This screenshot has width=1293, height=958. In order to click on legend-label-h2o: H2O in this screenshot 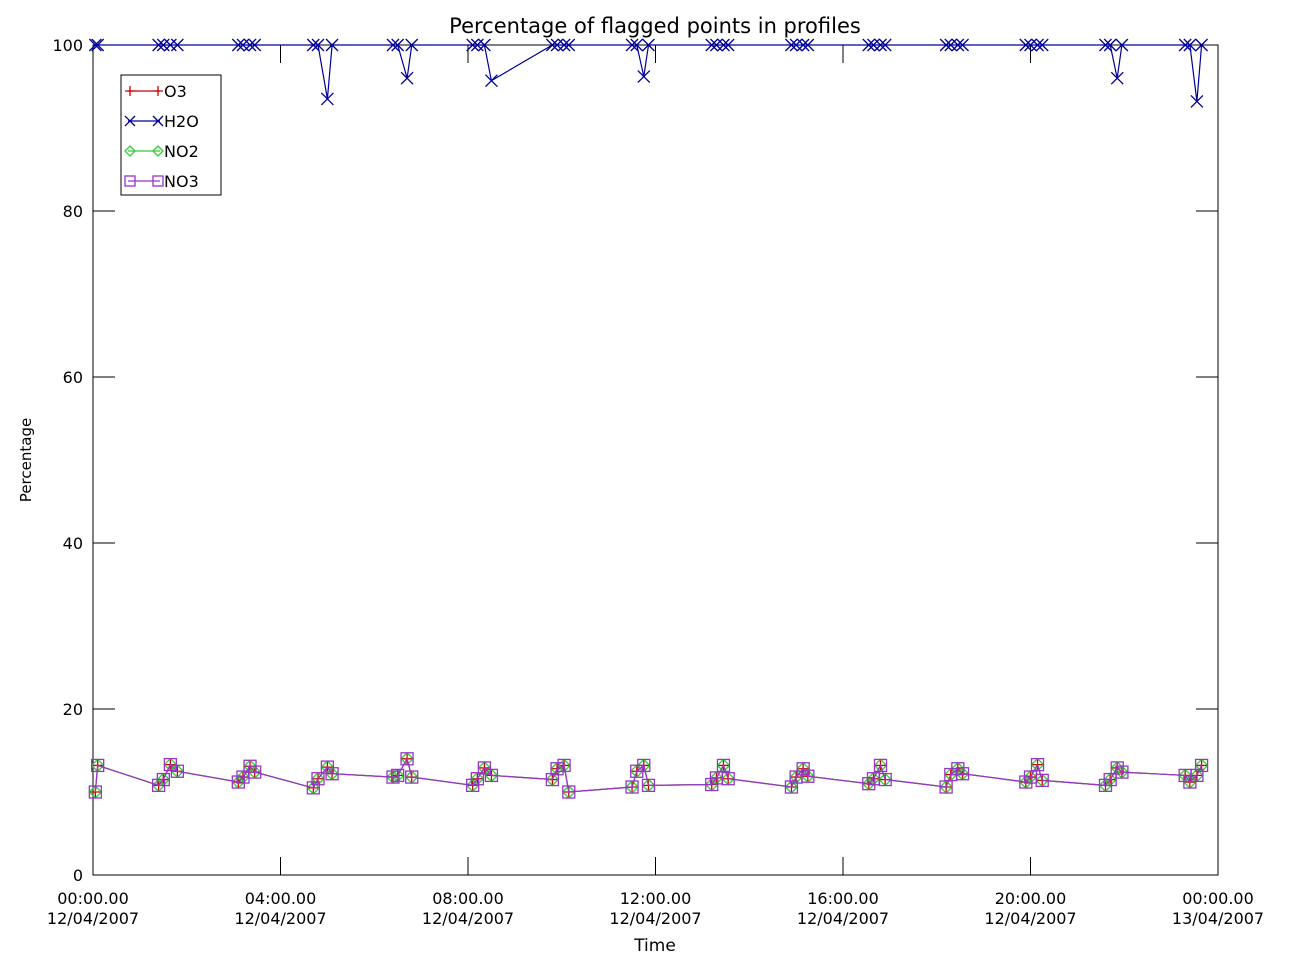, I will do `click(181, 121)`.